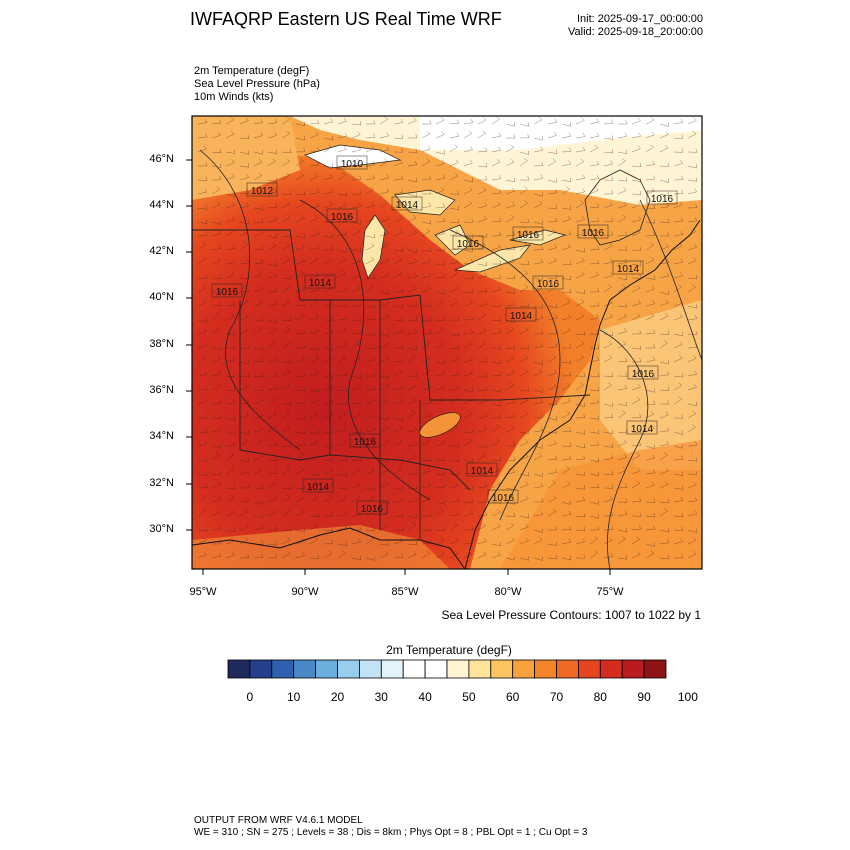  Describe the element at coordinates (610, 592) in the screenshot. I see `lon-label: 75°W` at that location.